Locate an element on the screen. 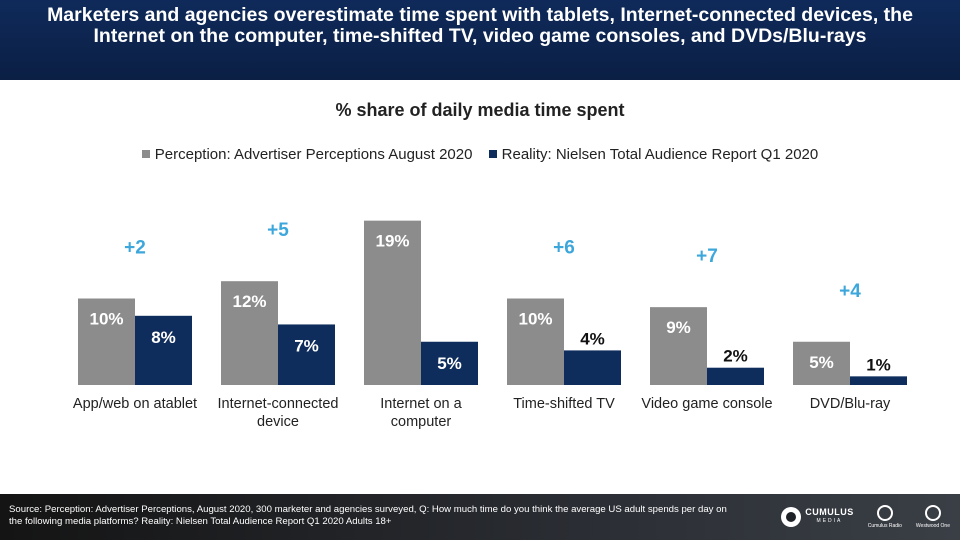 This screenshot has width=960, height=540. cumulus-logo: CUMULUS MEDIA is located at coordinates (817, 517).